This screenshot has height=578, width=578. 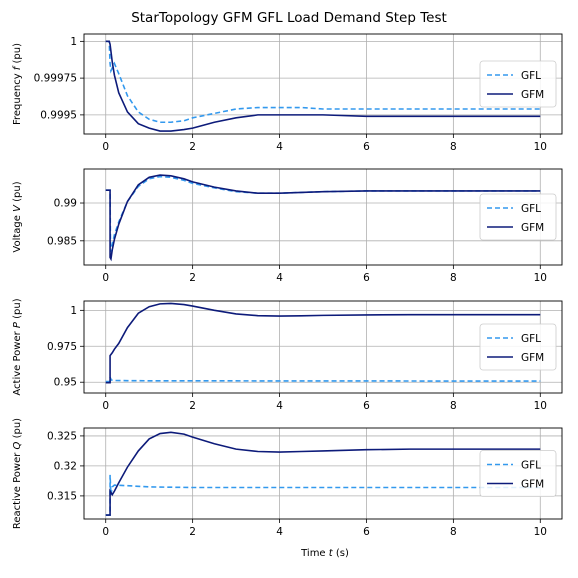 What do you see at coordinates (55, 79) in the screenshot?
I see `y-tick-label: 0.99975` at bounding box center [55, 79].